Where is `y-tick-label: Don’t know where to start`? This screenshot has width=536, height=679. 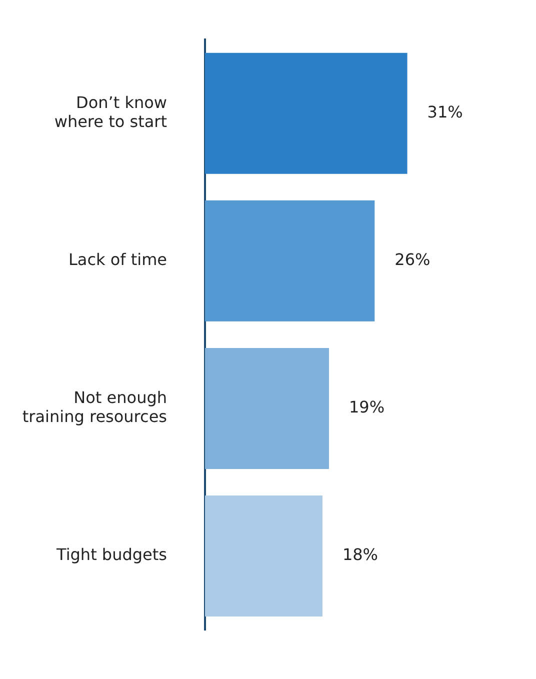
y-tick-label: Don’t know where to start is located at coordinates (110, 112).